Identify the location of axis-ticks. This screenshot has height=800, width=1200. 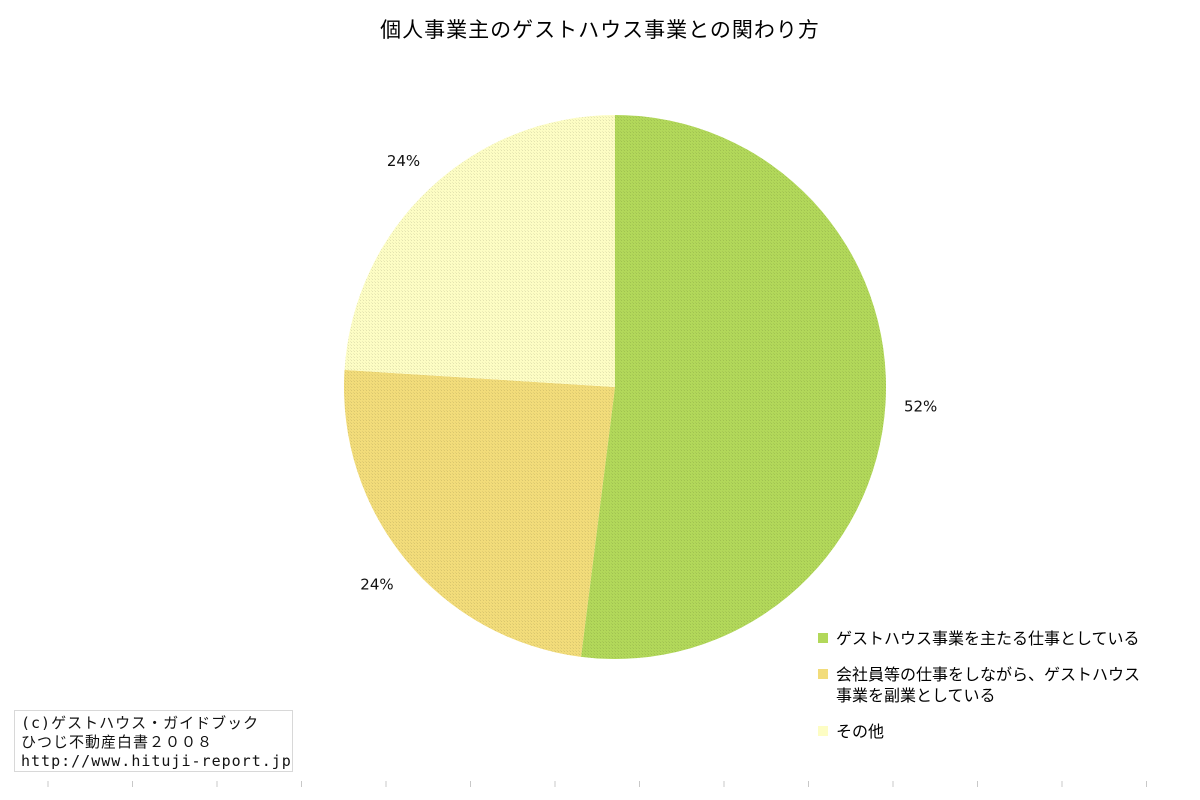
(597, 784).